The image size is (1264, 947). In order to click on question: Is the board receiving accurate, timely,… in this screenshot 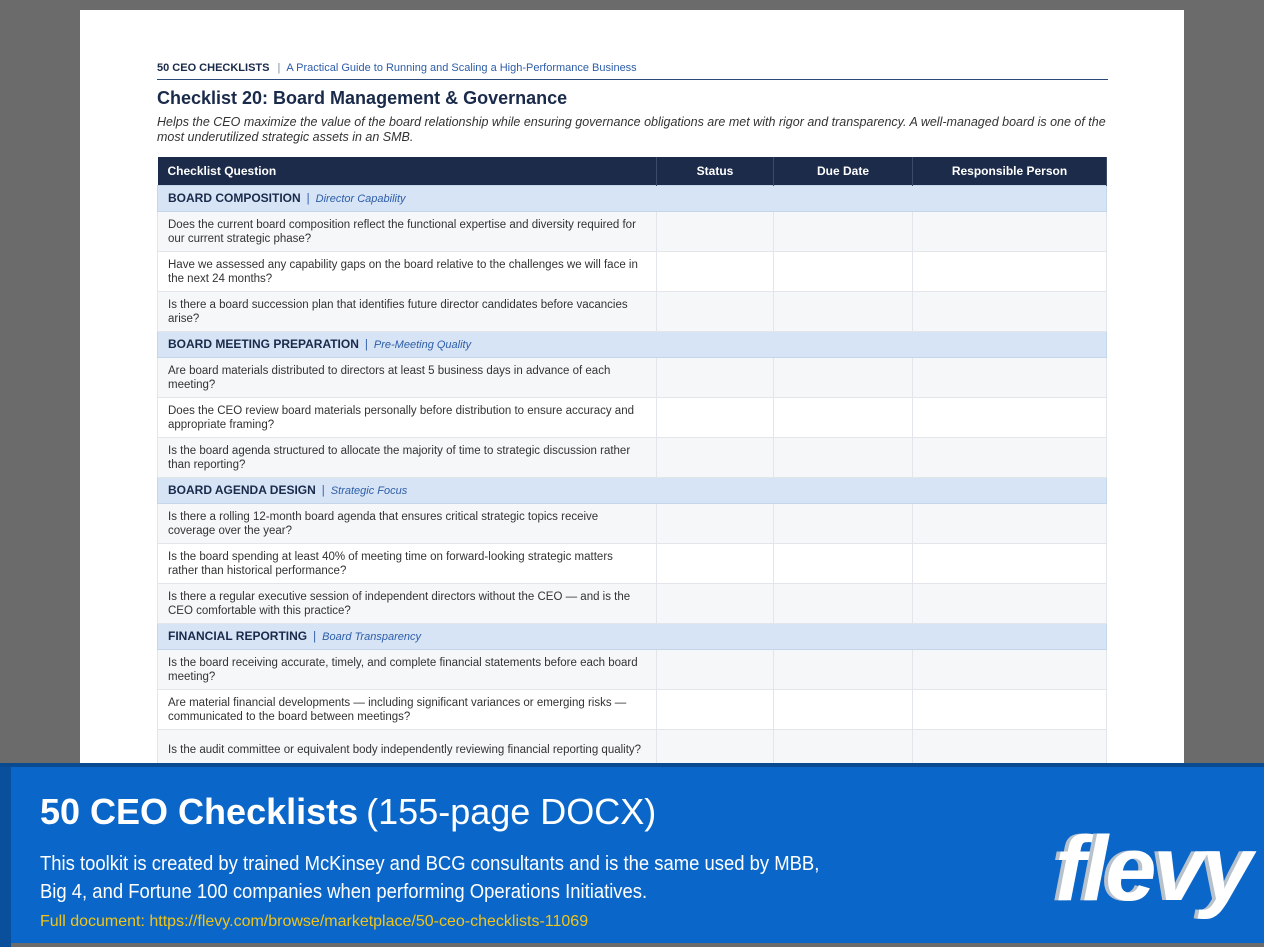, I will do `click(407, 669)`.